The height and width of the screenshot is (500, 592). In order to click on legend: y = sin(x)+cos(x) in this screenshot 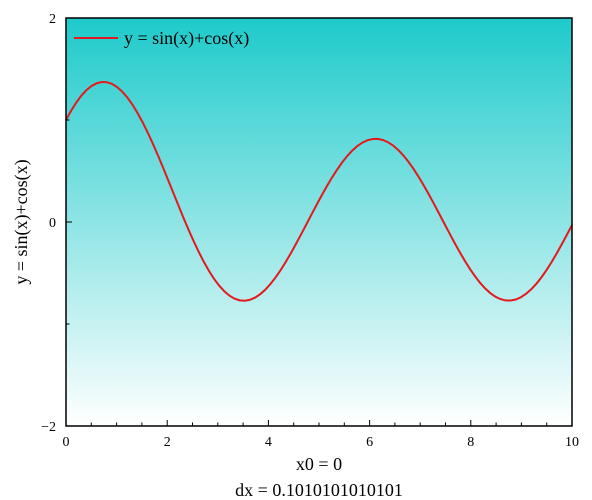, I will do `click(161, 38)`.